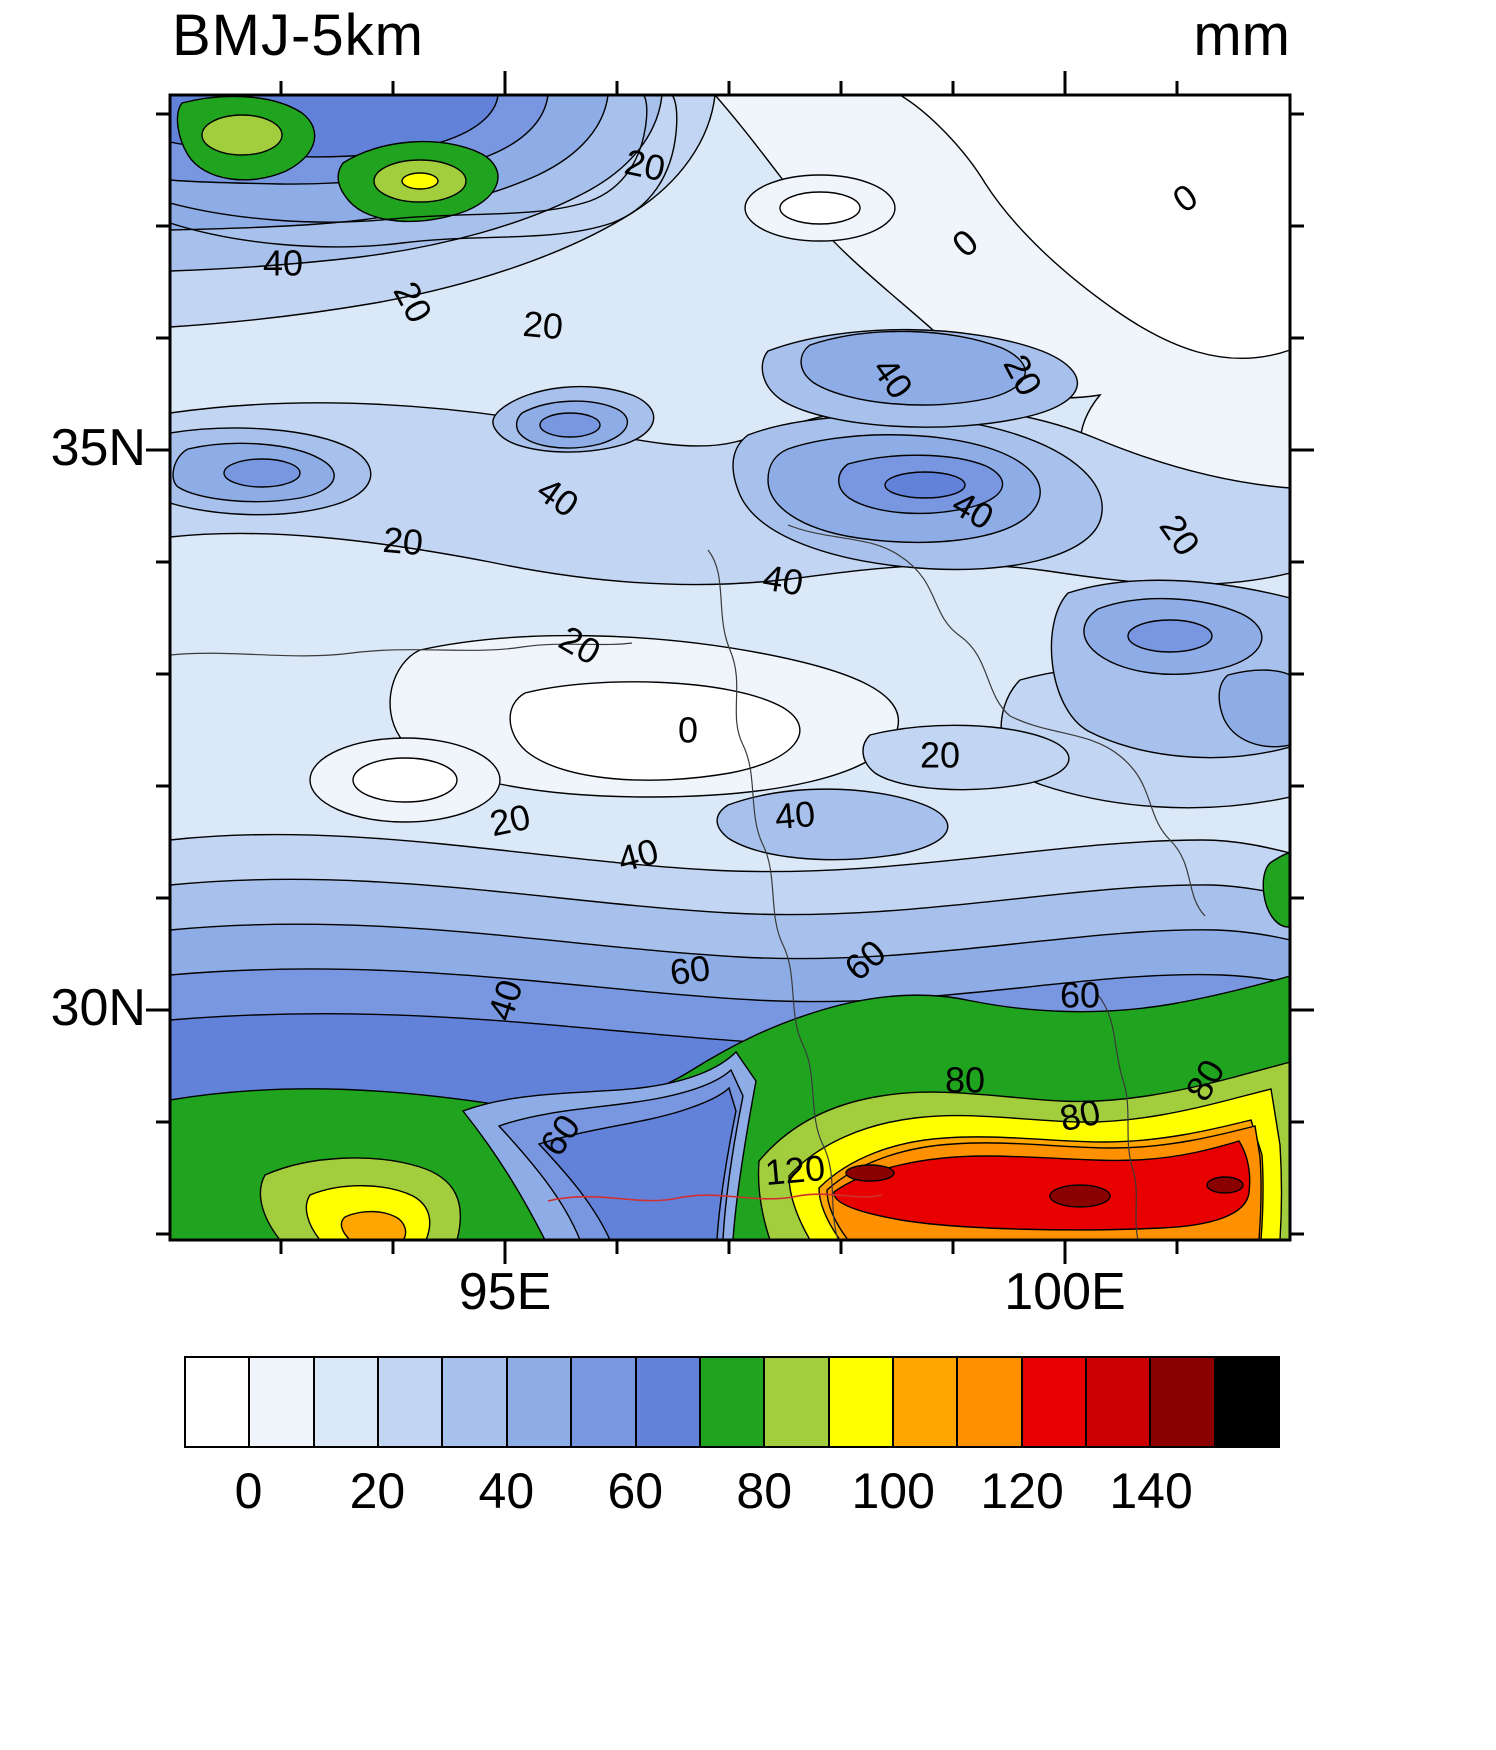 This screenshot has height=1750, width=1496. Describe the element at coordinates (98, 1008) in the screenshot. I see `y-axis-label-30n: 30N` at that location.